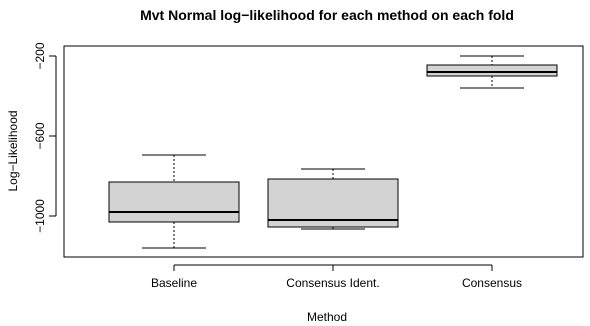  I want to click on y-axis: −200 −600 −1000, so click(45, 137).